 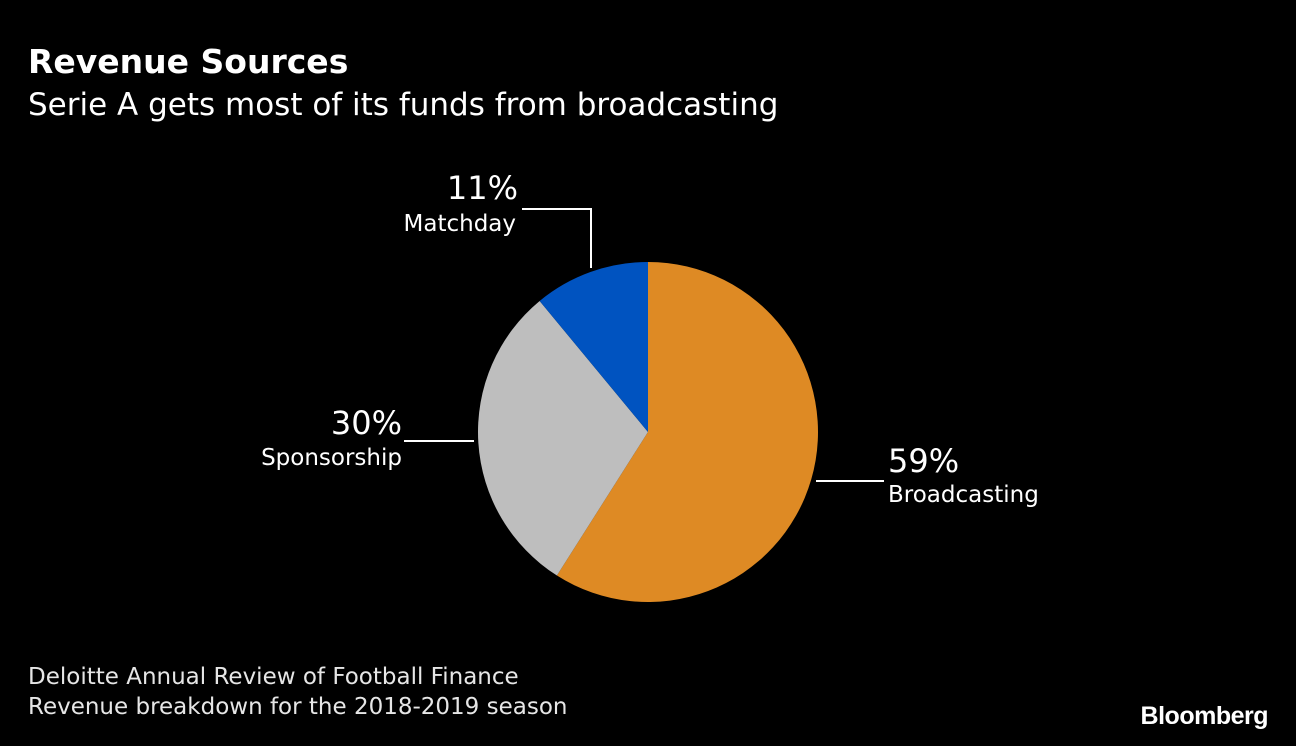 I want to click on leader-line-matchday, so click(x=557, y=238).